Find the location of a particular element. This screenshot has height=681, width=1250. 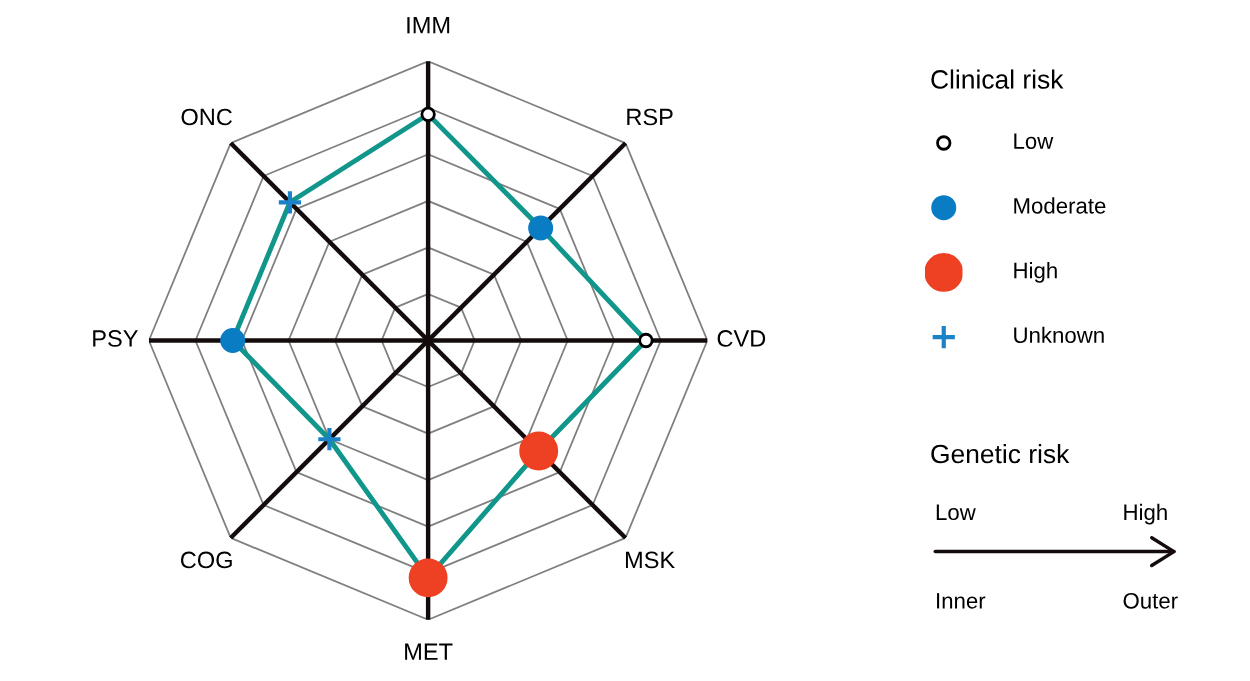

text: Genetic risk is located at coordinates (1000, 453).